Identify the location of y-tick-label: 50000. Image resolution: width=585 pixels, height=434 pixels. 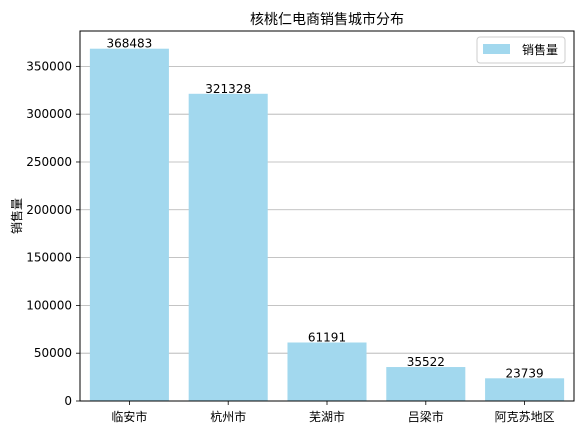
(53, 353).